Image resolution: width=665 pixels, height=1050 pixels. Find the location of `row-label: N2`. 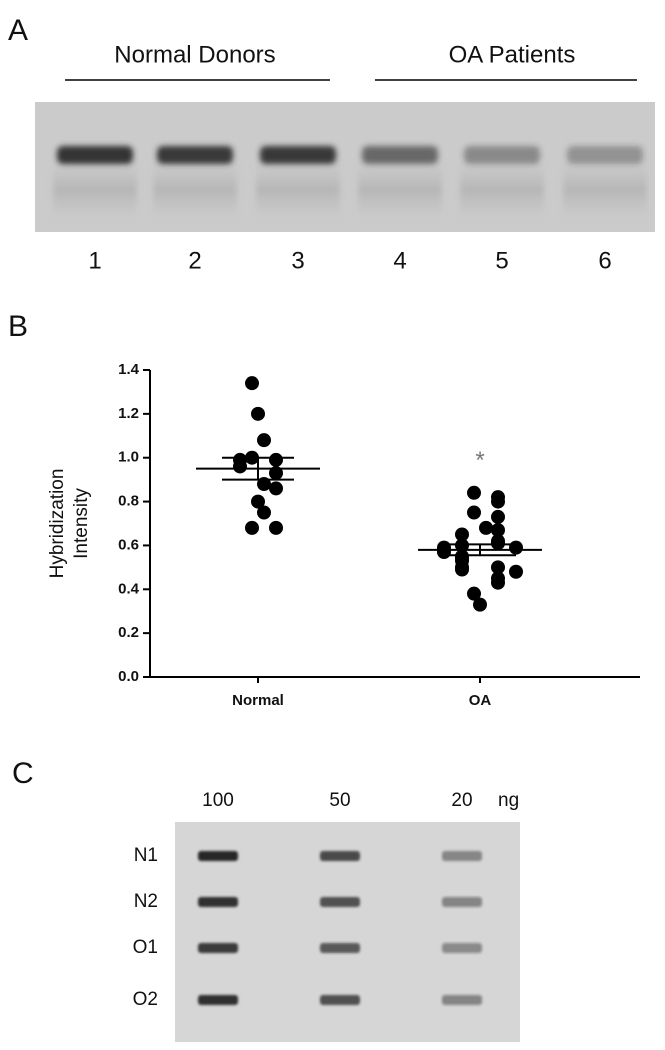

row-label: N2 is located at coordinates (146, 901).